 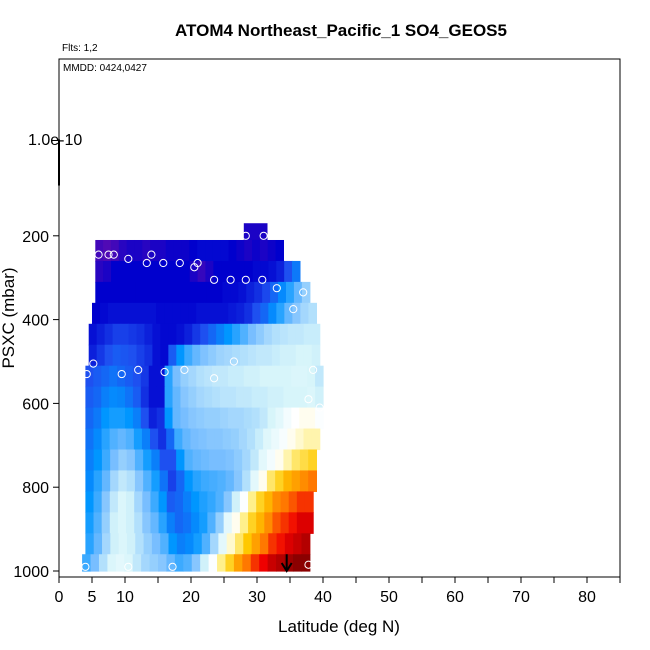 I want to click on x-tick-label: 40, so click(x=323, y=597).